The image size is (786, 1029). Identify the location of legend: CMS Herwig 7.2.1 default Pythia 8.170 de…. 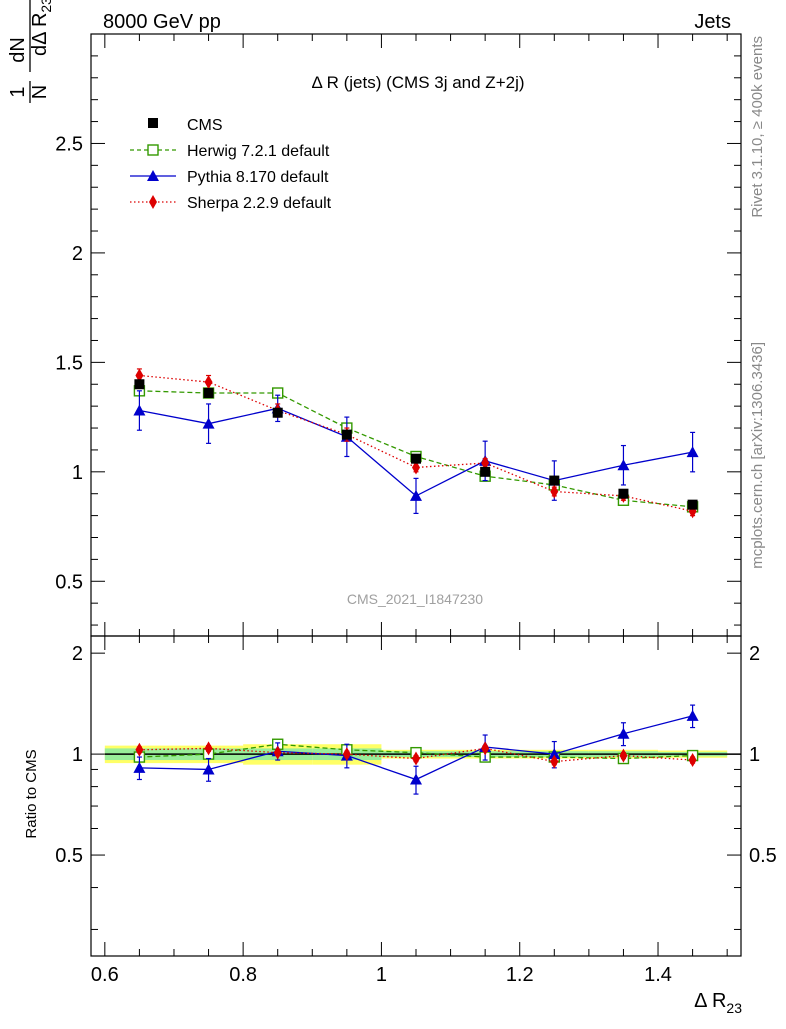
(231, 164).